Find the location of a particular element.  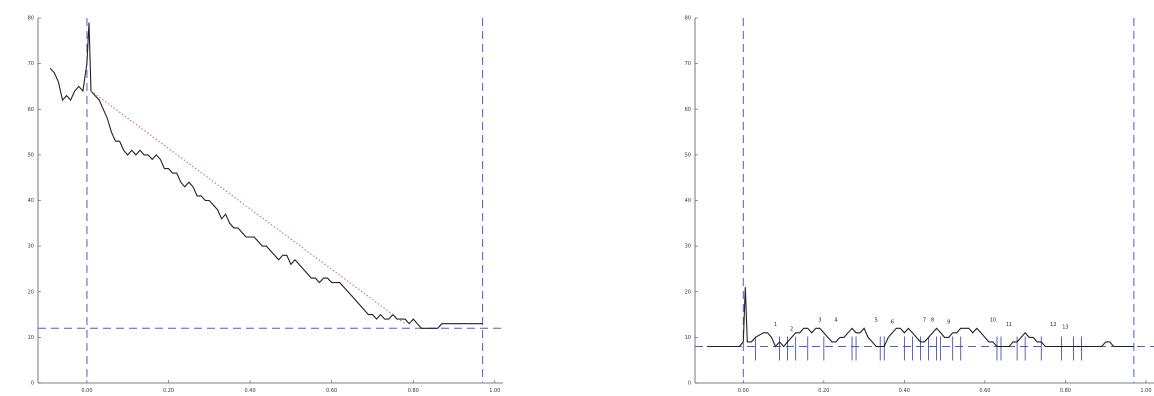

peak-label: 8 is located at coordinates (932, 320).